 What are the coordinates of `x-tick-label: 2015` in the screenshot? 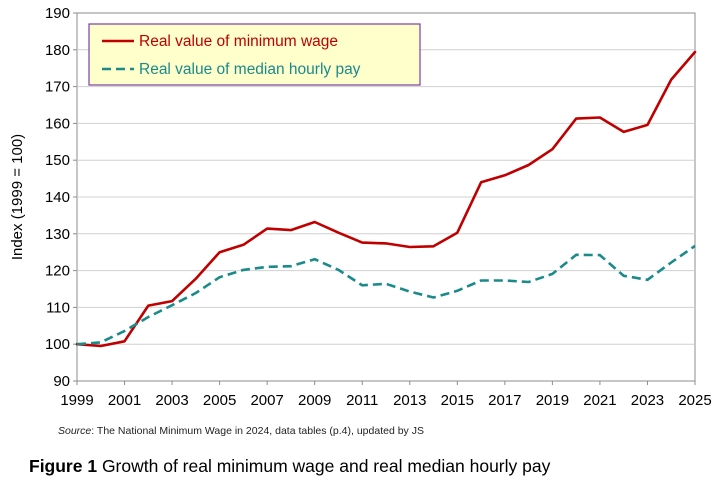 It's located at (457, 400).